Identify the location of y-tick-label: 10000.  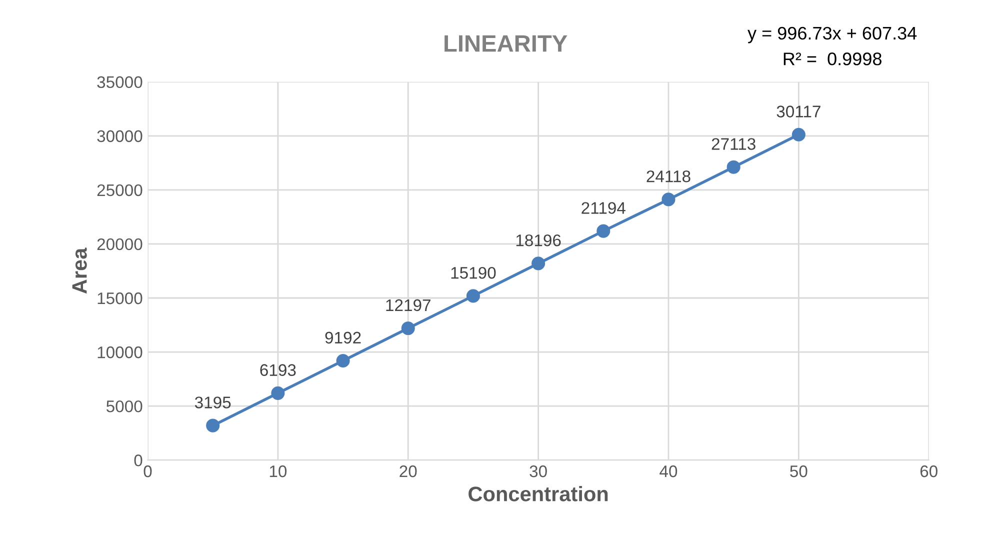
(120, 352).